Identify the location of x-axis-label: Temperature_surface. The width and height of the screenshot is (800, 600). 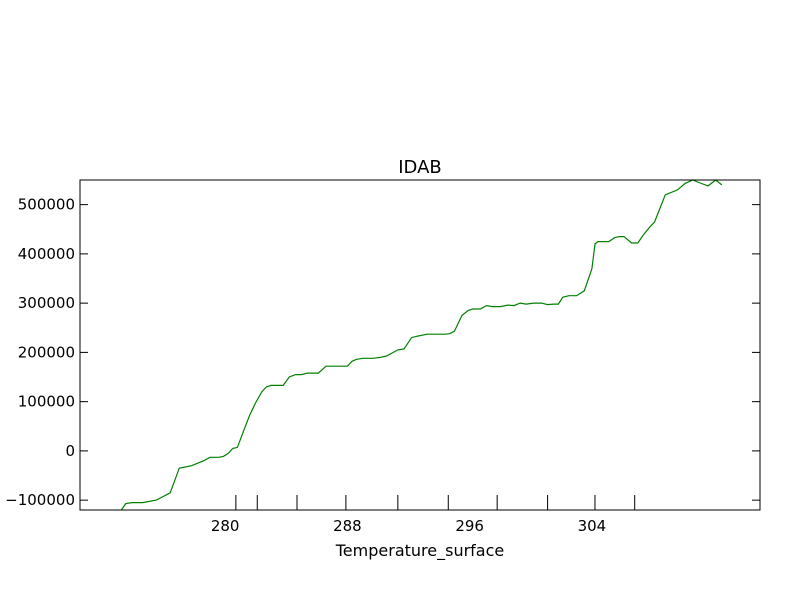
(419, 551).